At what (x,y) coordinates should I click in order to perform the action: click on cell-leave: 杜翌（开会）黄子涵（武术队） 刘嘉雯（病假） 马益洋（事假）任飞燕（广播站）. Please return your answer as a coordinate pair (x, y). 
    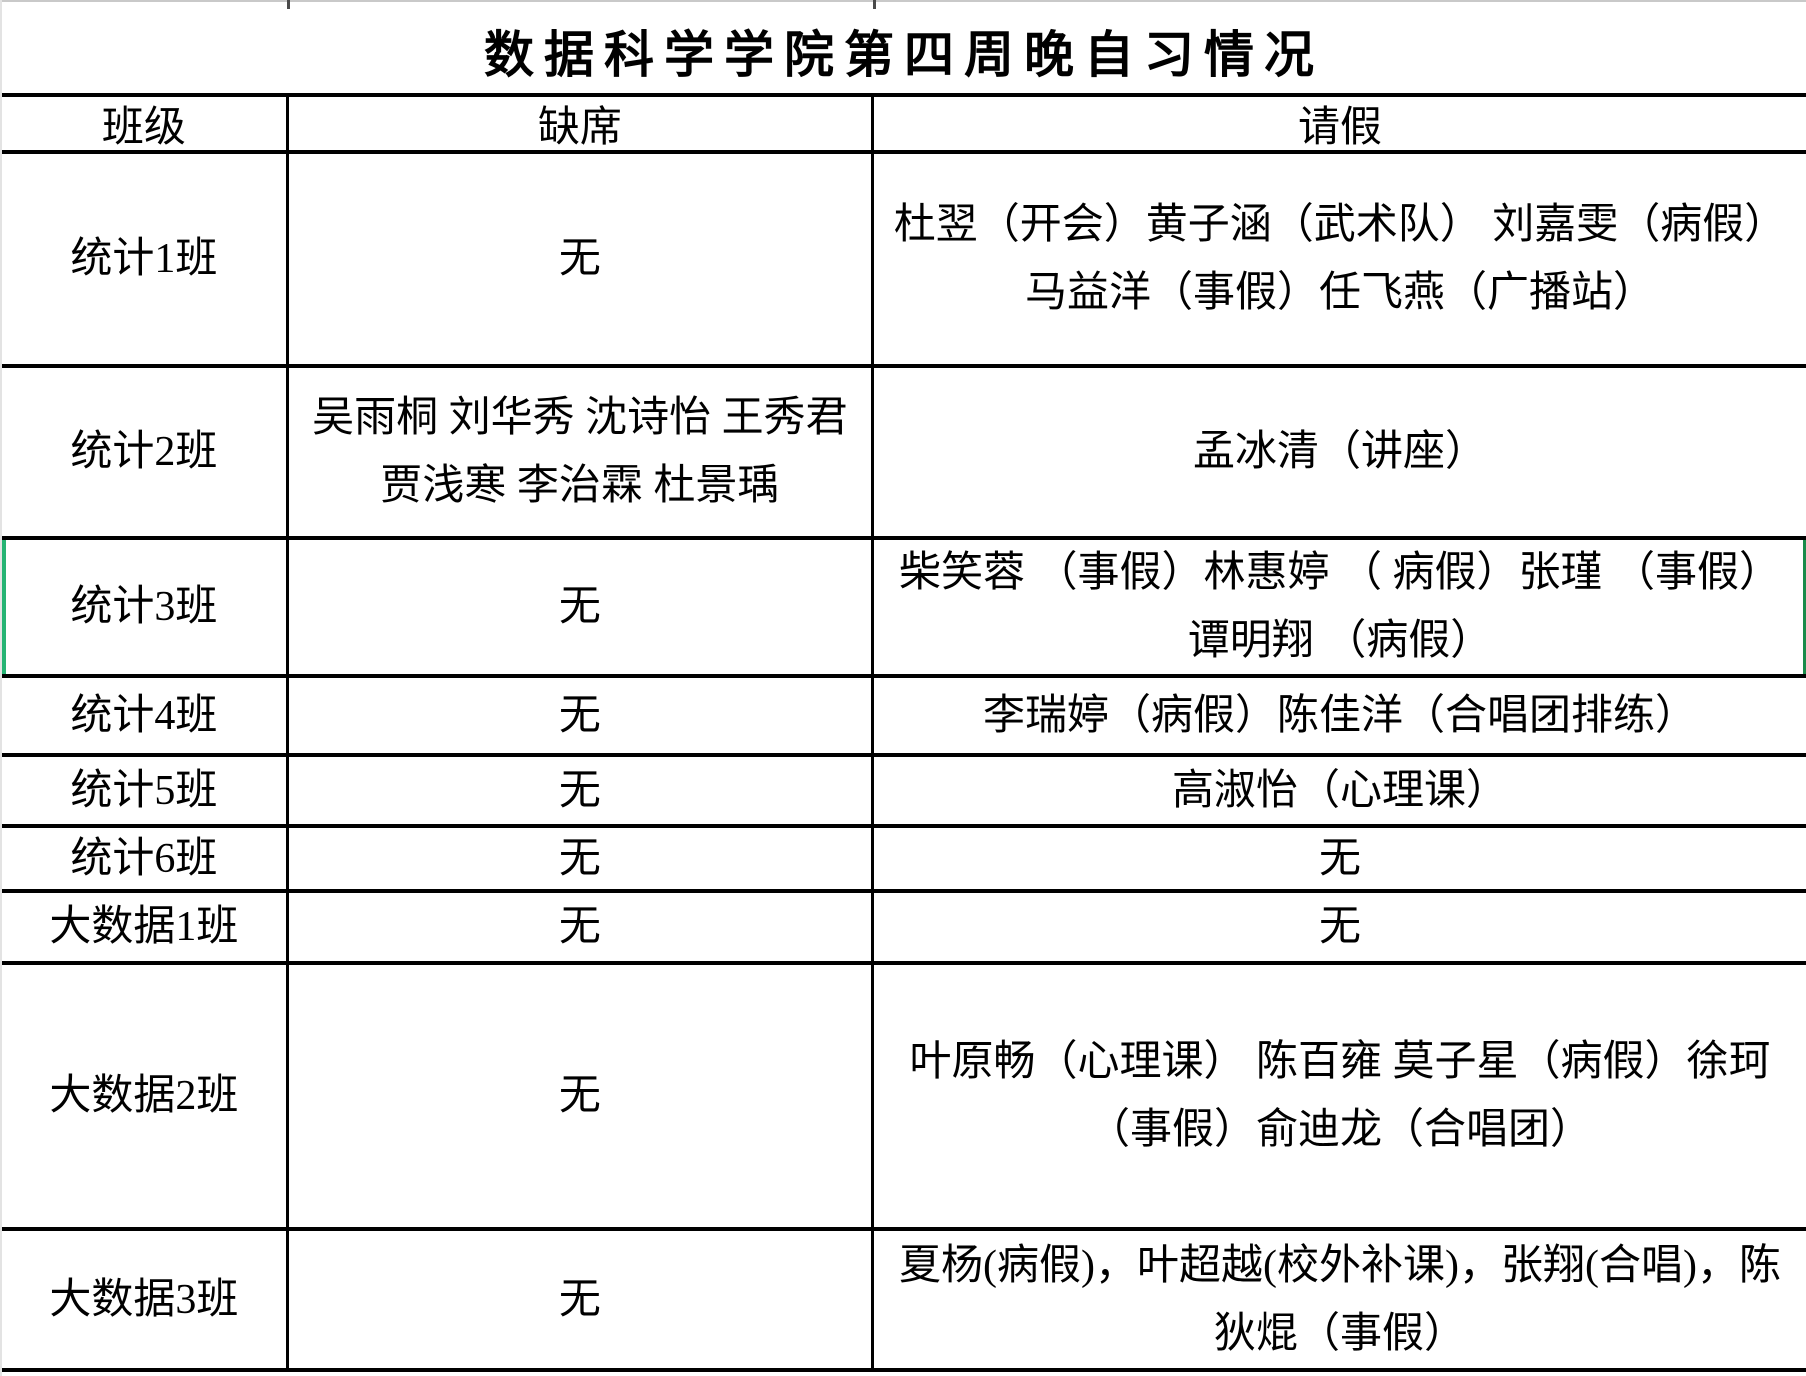
    Looking at the image, I should click on (1340, 259).